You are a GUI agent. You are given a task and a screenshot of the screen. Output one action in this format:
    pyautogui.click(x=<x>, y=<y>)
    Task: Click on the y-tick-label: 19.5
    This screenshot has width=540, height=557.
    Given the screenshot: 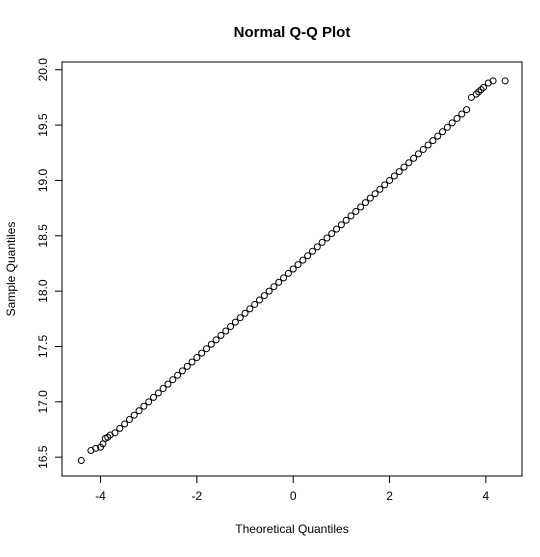 What is the action you would take?
    pyautogui.click(x=43, y=125)
    